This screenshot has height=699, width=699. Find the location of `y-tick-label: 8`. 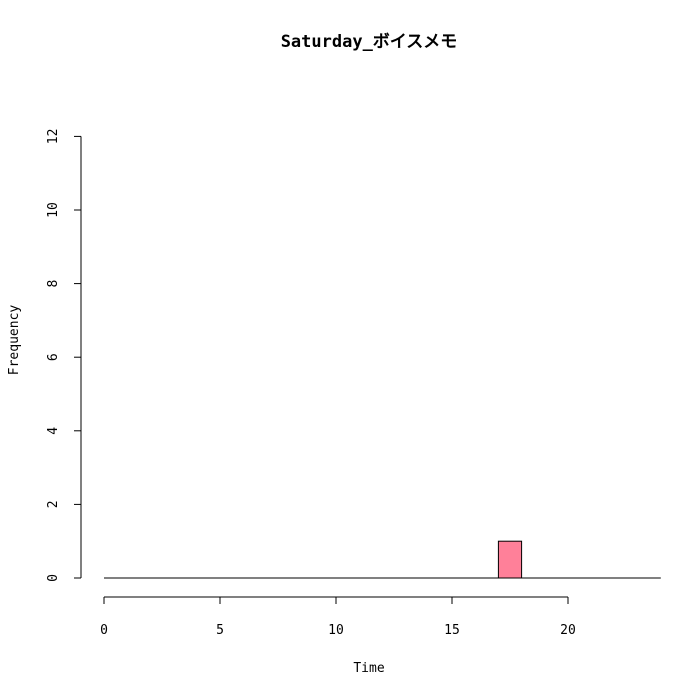

y-tick-label: 8 is located at coordinates (53, 284).